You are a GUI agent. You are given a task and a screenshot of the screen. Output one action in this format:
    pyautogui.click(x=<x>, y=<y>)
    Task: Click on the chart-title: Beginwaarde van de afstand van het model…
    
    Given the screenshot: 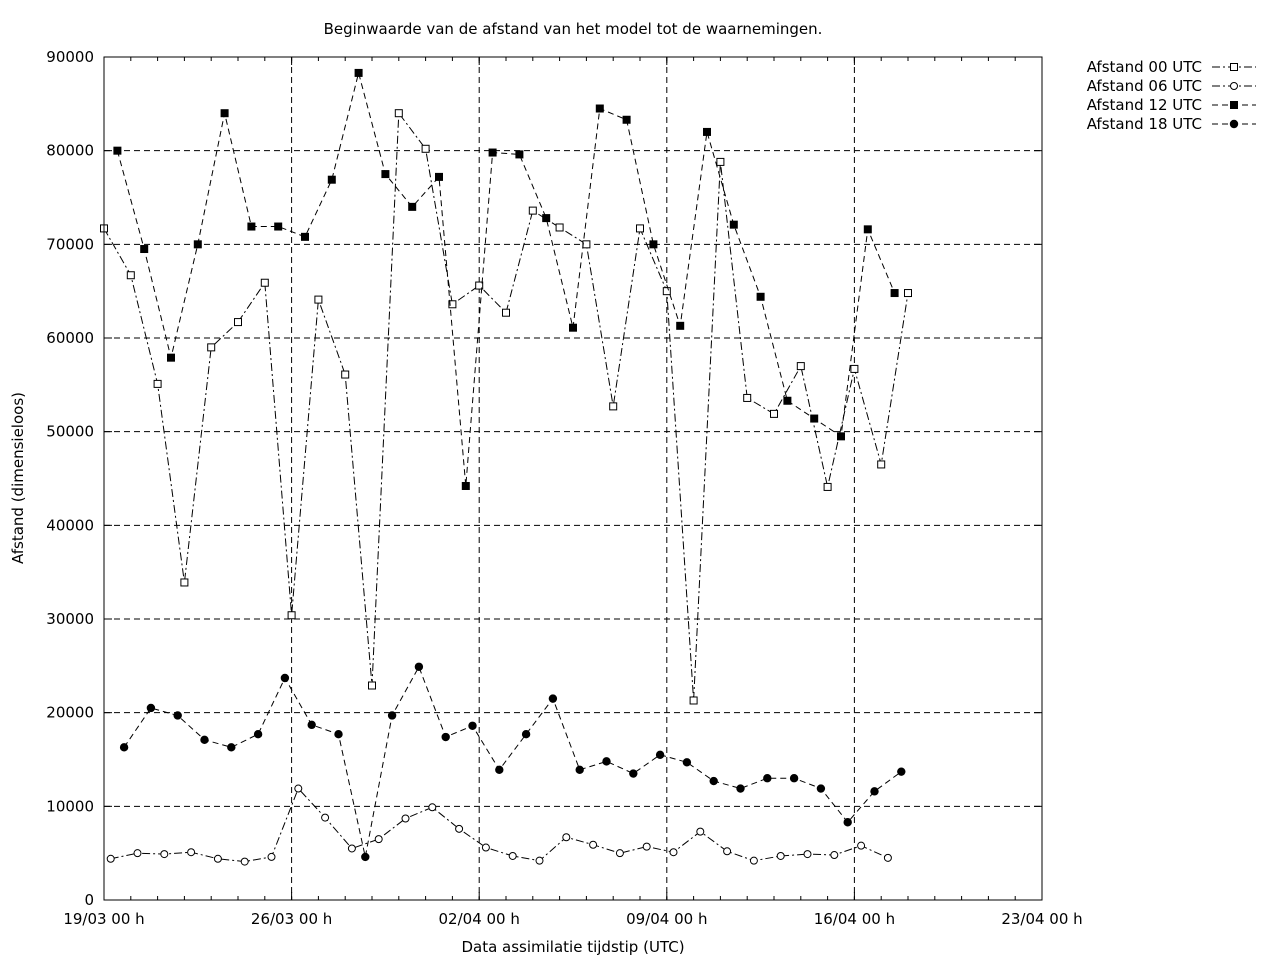 What is the action you would take?
    pyautogui.click(x=573, y=29)
    